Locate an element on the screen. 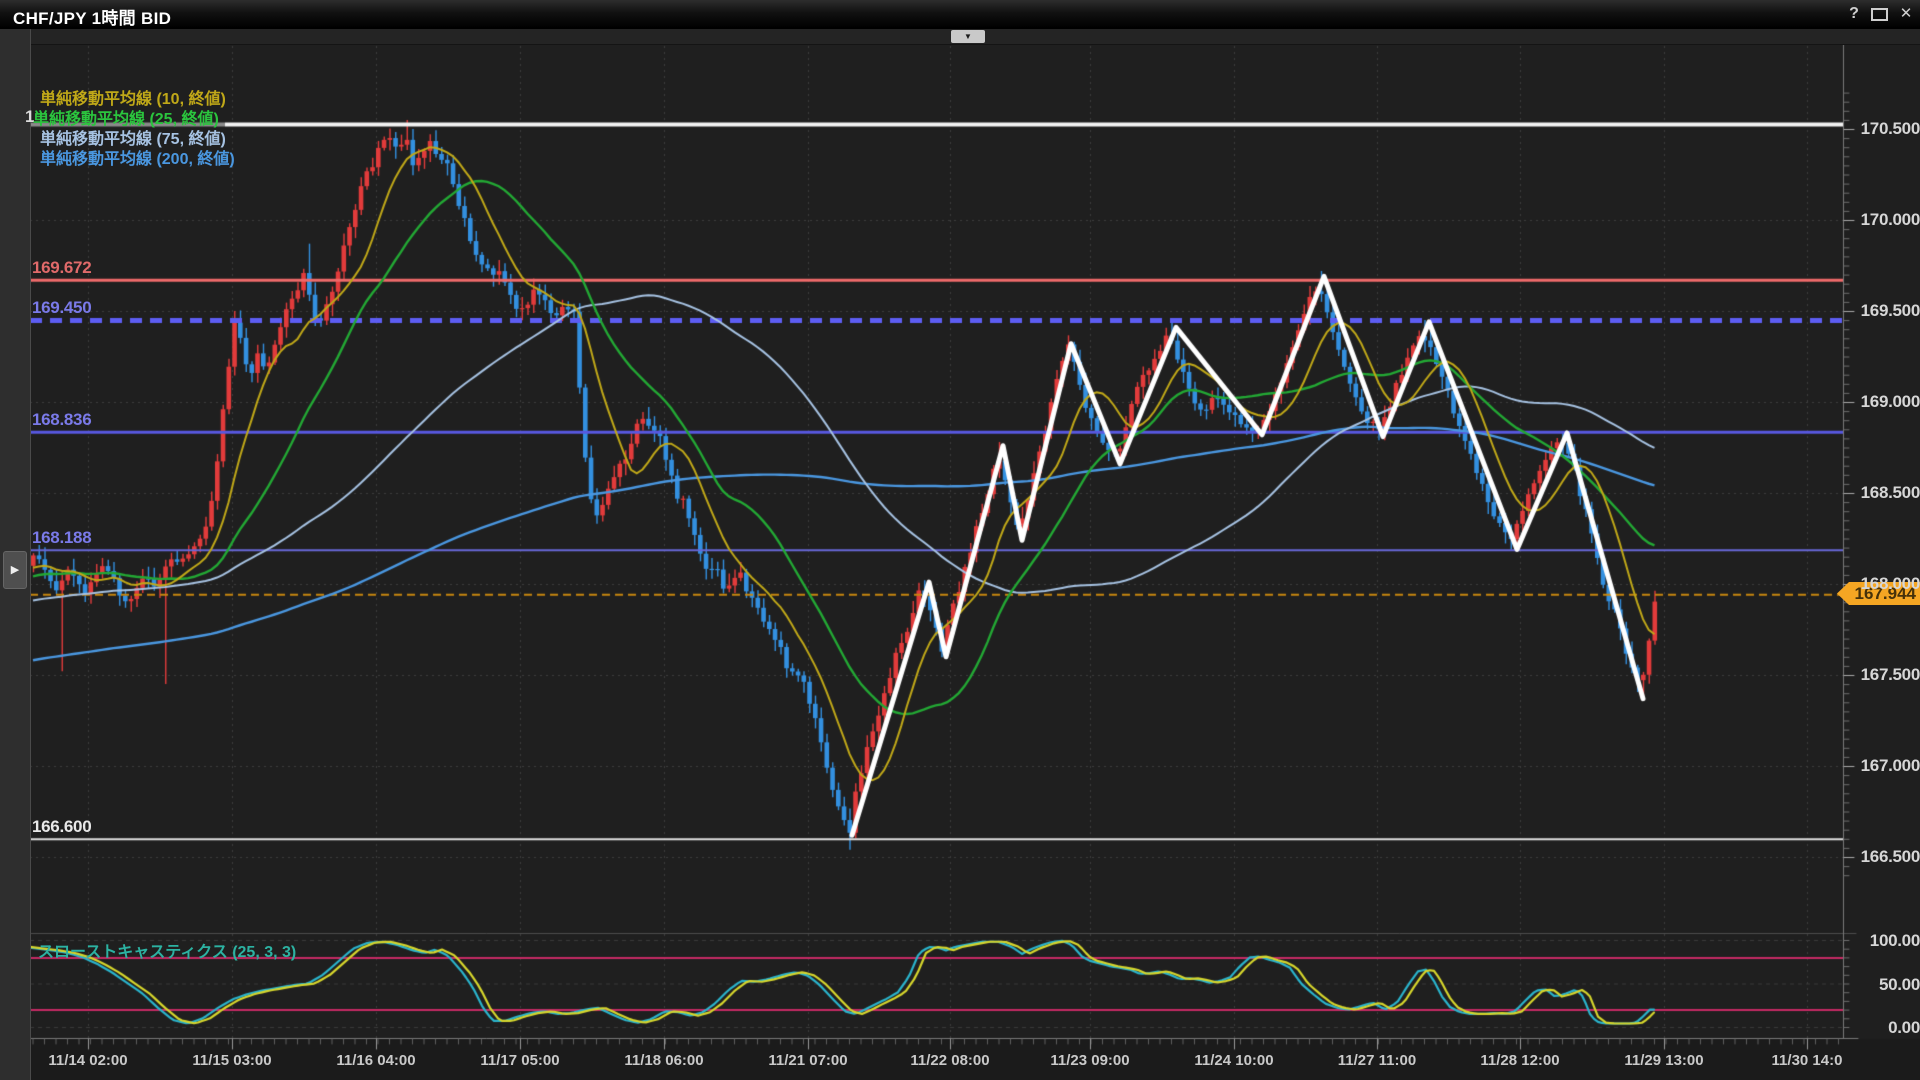 The image size is (1920, 1080). maximize-icon is located at coordinates (1879, 14).